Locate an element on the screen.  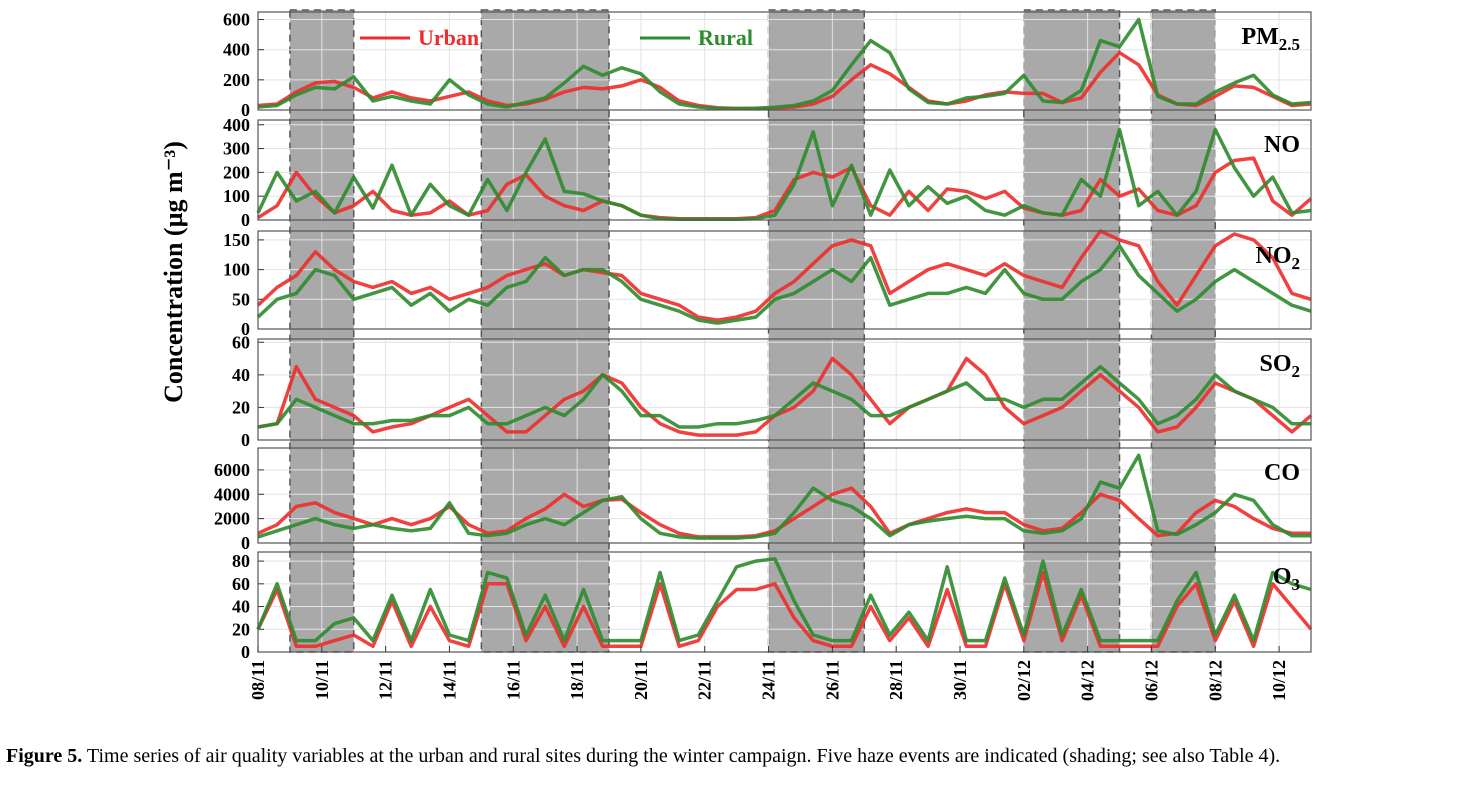
x-tick-label: 28/11 is located at coordinates (896, 680).